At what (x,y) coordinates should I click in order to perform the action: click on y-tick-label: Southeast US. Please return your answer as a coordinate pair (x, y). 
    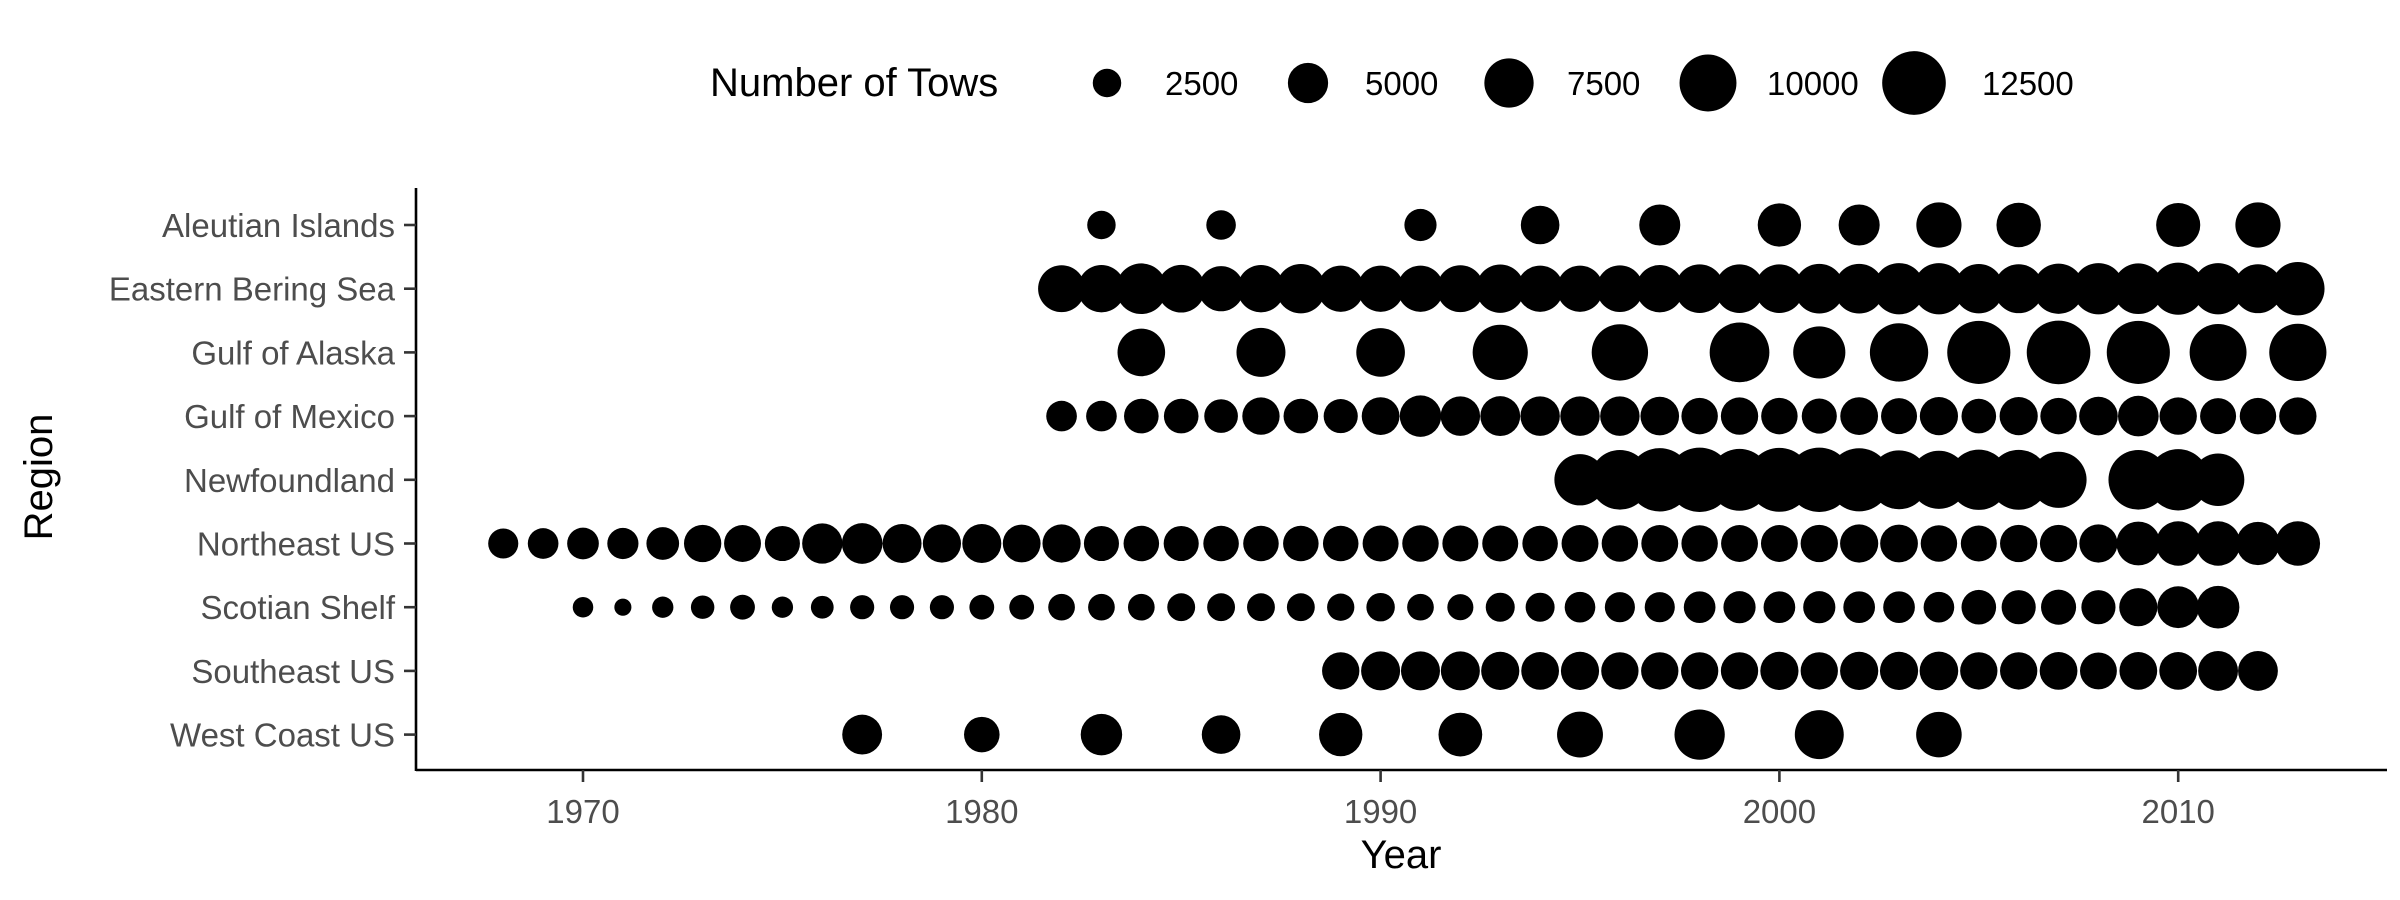
    Looking at the image, I should click on (293, 671).